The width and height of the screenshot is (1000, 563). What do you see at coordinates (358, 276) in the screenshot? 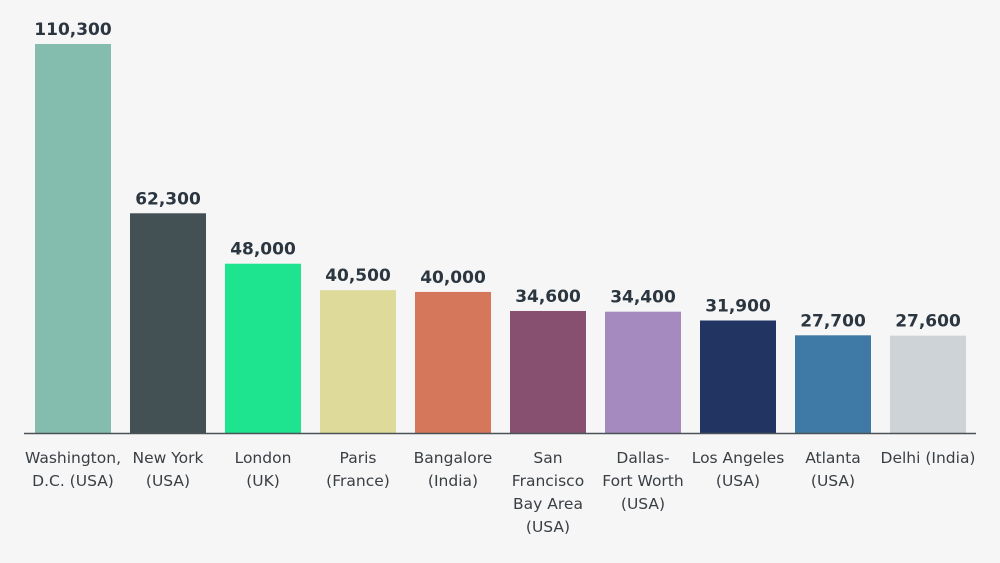
I see `value-label-3: 40,500` at bounding box center [358, 276].